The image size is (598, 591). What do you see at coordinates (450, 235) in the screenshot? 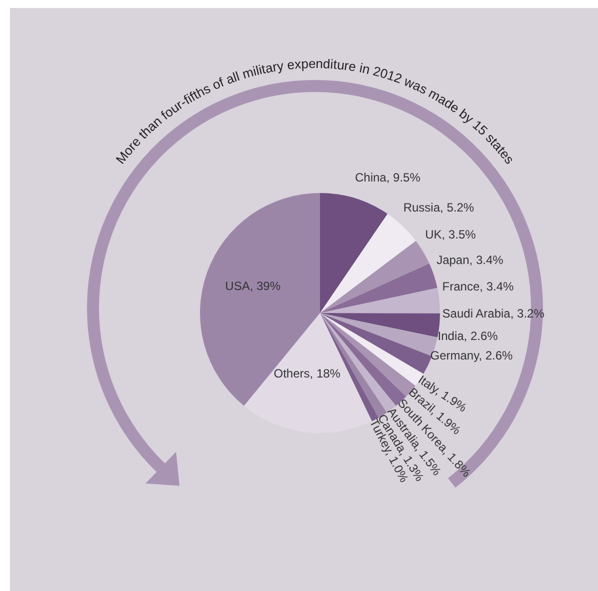
I see `slice-label: UK, 3.5%` at bounding box center [450, 235].